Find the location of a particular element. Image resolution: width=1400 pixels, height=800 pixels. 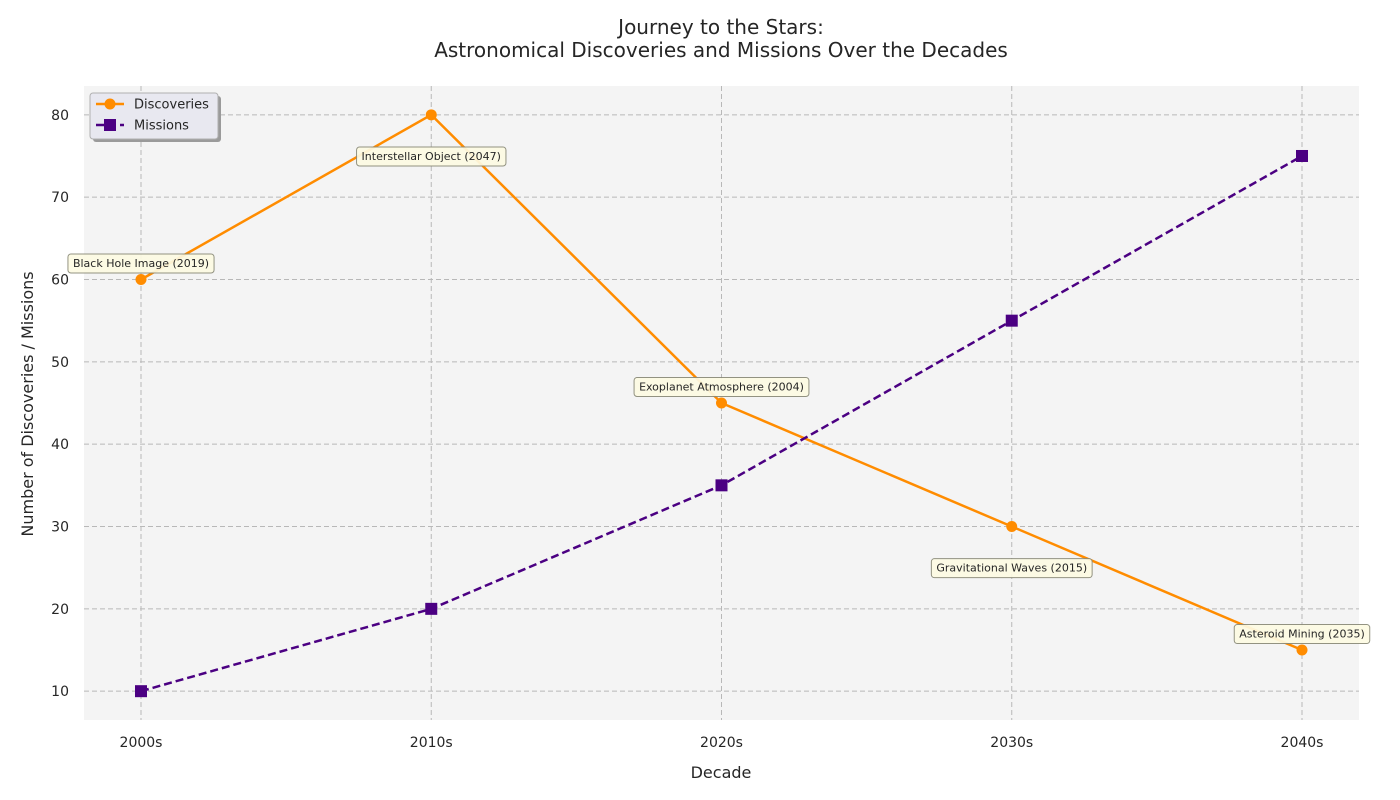

annotation-text: Interstellar Object (2047) is located at coordinates (431, 156).